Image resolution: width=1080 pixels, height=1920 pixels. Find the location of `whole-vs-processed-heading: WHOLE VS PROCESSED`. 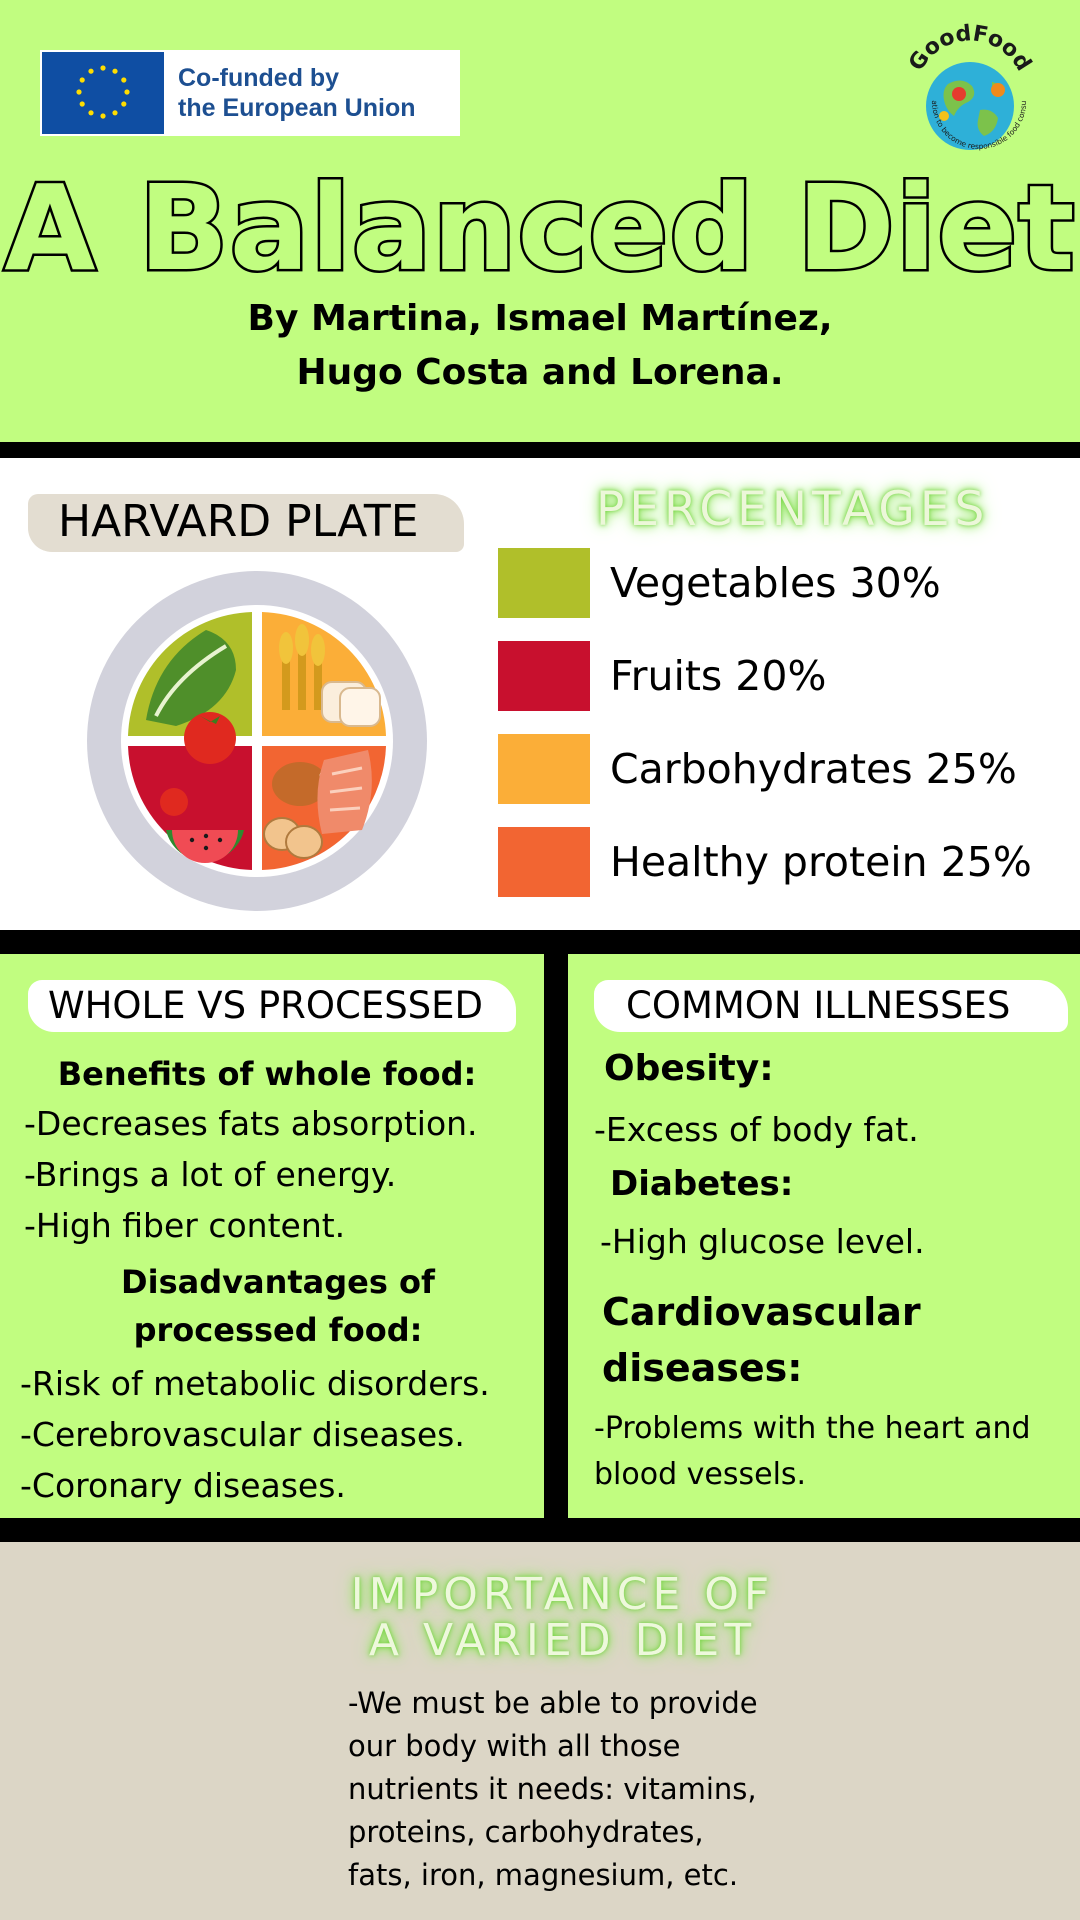

whole-vs-processed-heading: WHOLE VS PROCESSED is located at coordinates (266, 1005).